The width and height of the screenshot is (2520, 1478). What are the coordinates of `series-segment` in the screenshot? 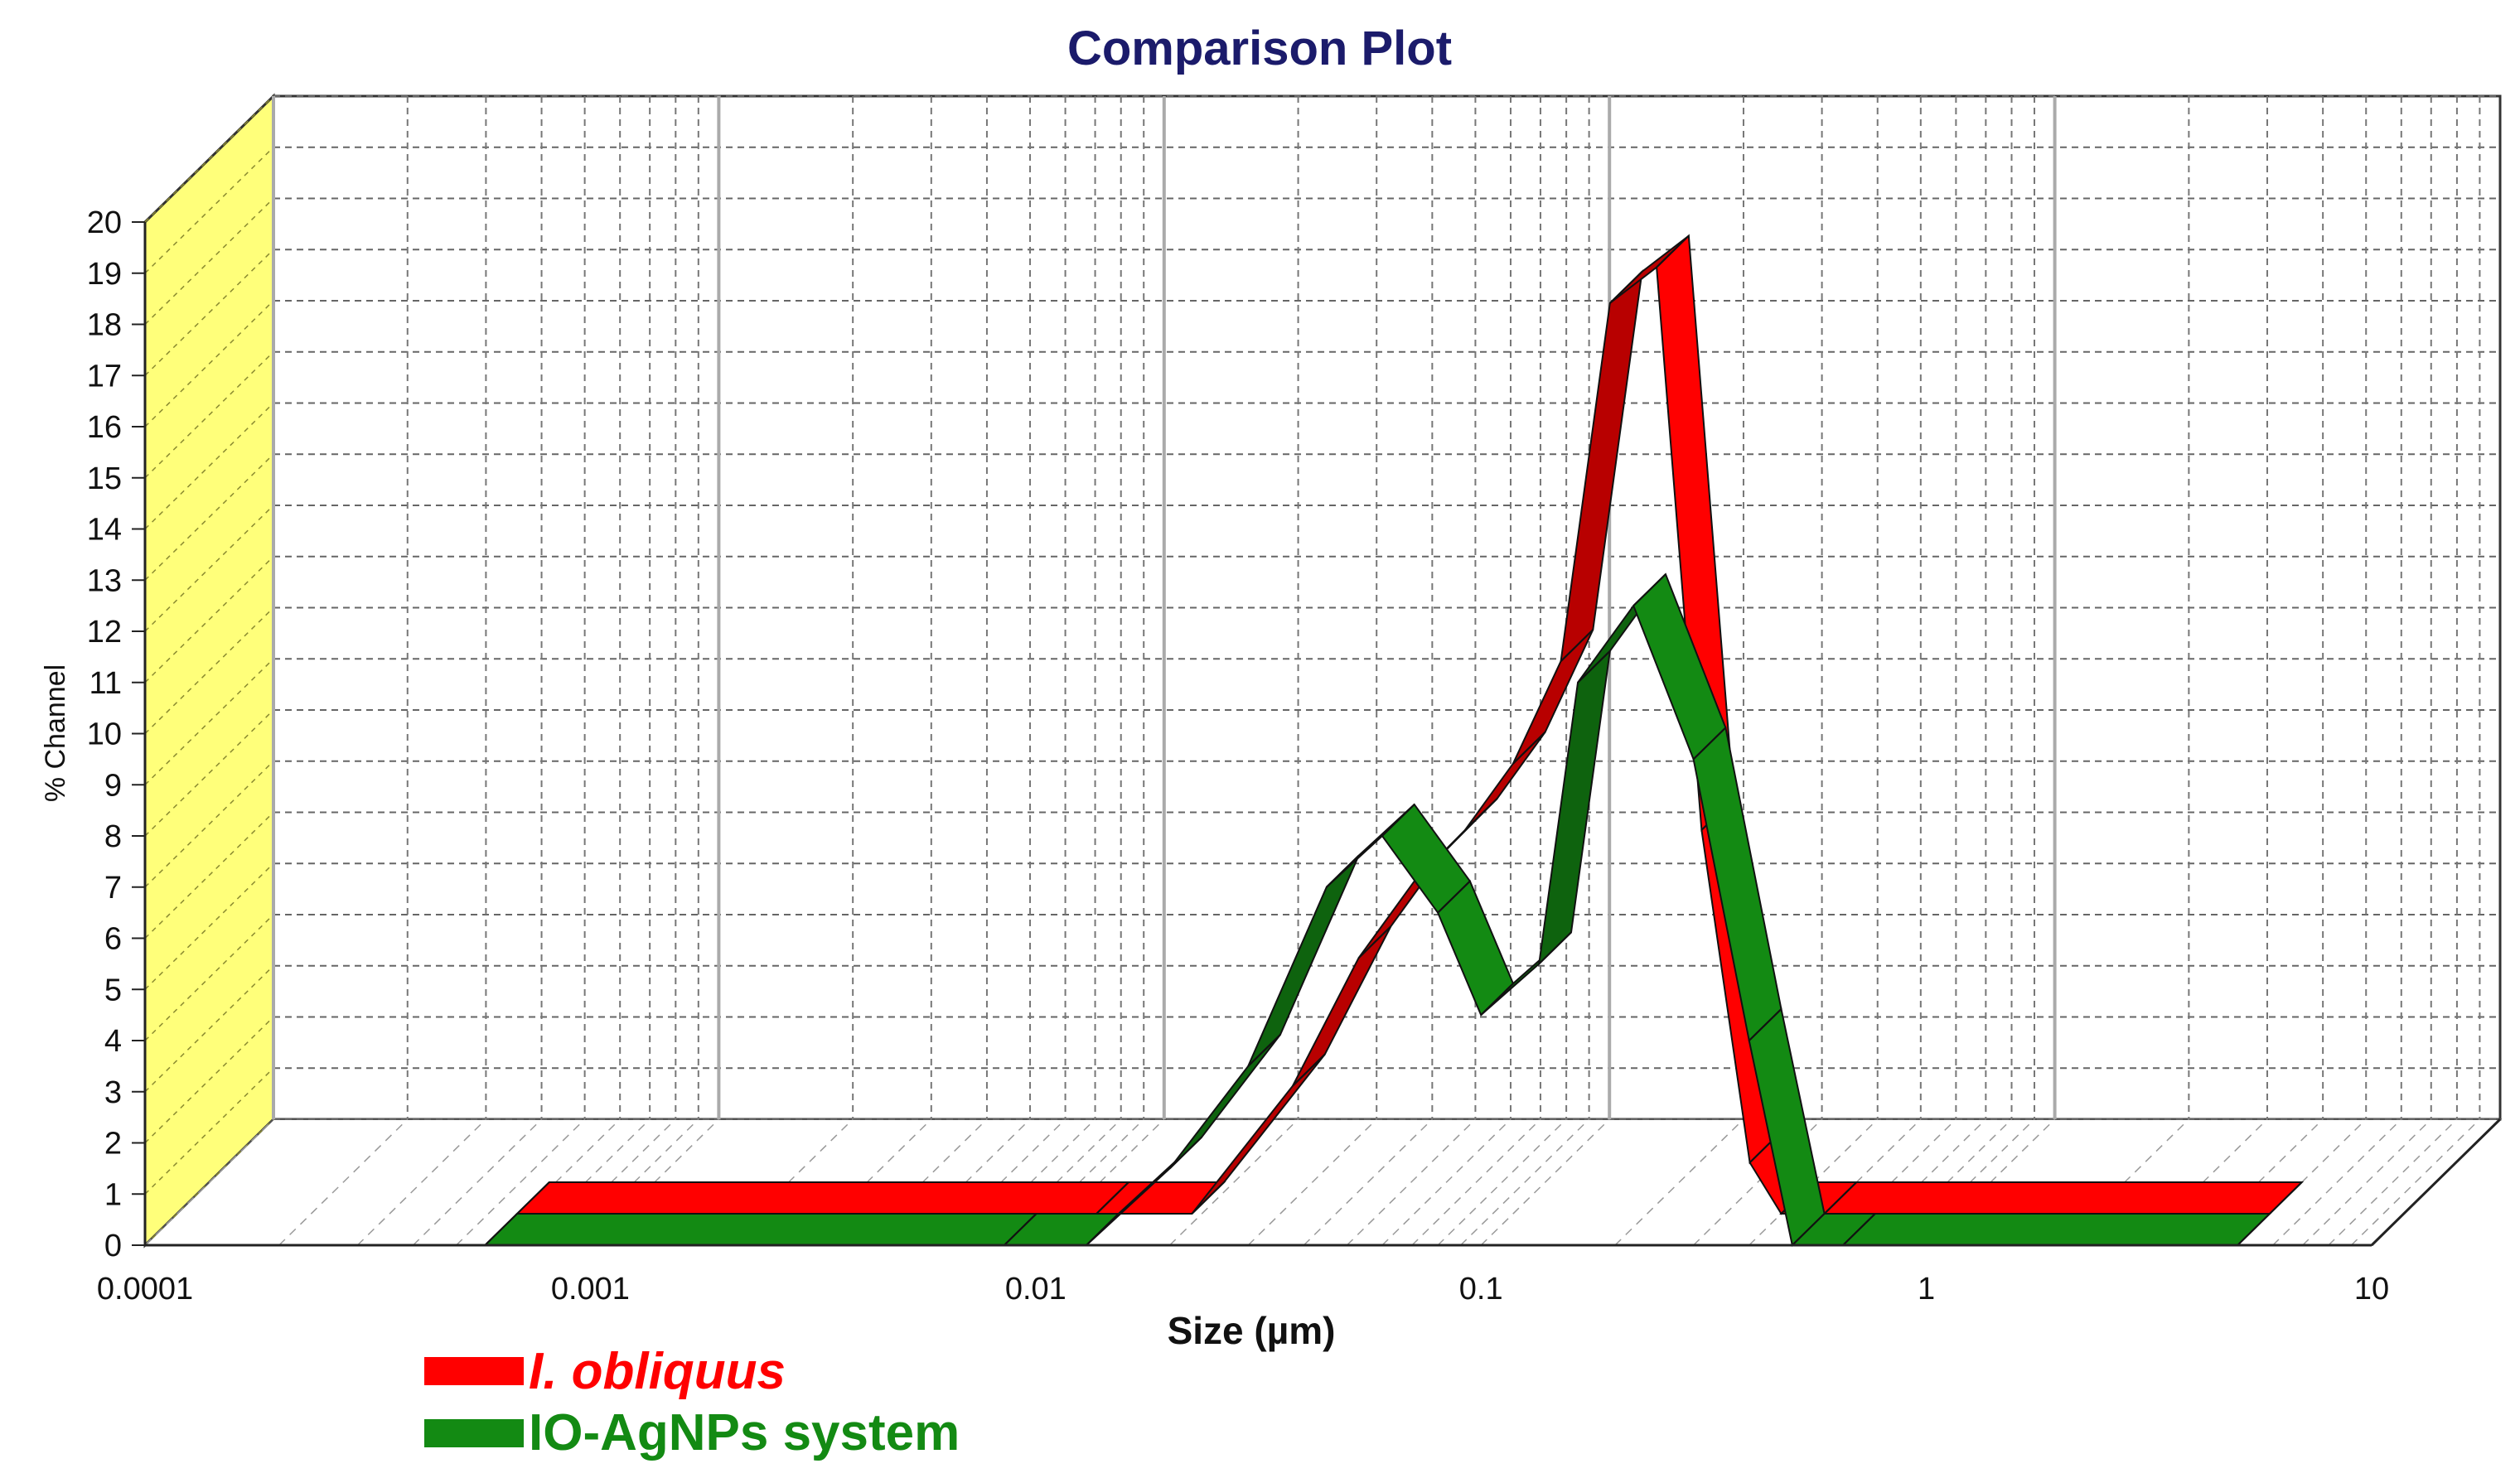 It's located at (760, 1229).